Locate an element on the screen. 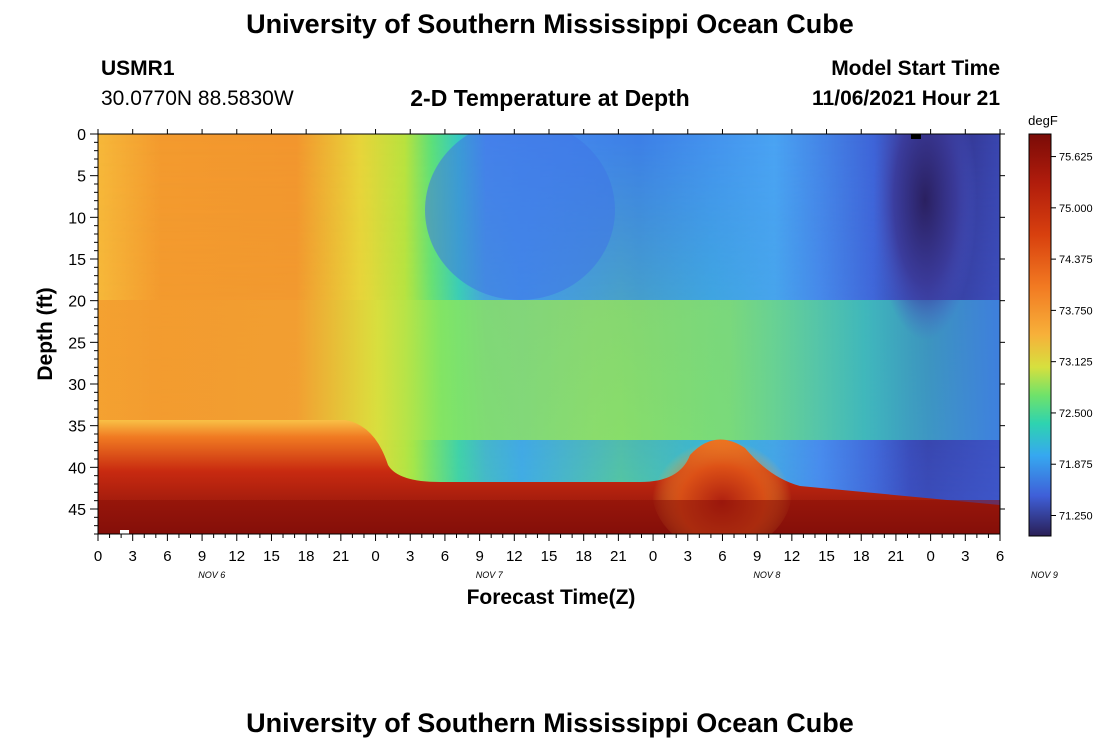 This screenshot has width=1100, height=750. colorbar-tick-label: 74.375 is located at coordinates (1076, 260).